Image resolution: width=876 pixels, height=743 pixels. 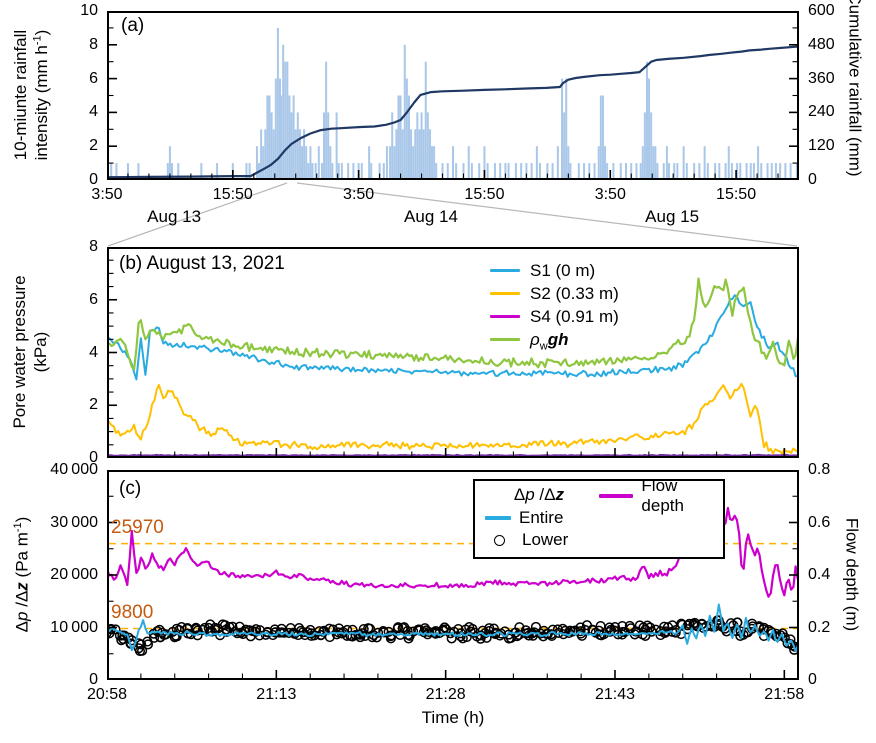 What do you see at coordinates (30, 352) in the screenshot?
I see `axis-title-pore-pressure: Pore water pressure (kPa)` at bounding box center [30, 352].